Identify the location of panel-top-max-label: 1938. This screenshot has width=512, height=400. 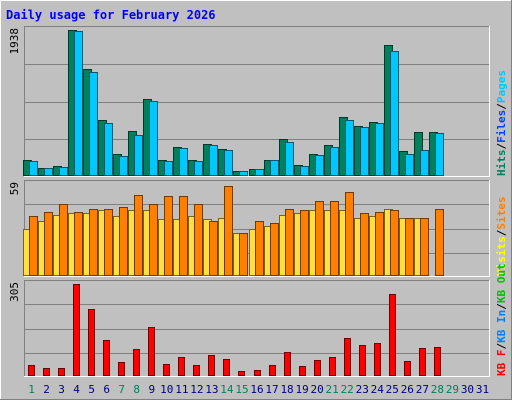
(14, 41).